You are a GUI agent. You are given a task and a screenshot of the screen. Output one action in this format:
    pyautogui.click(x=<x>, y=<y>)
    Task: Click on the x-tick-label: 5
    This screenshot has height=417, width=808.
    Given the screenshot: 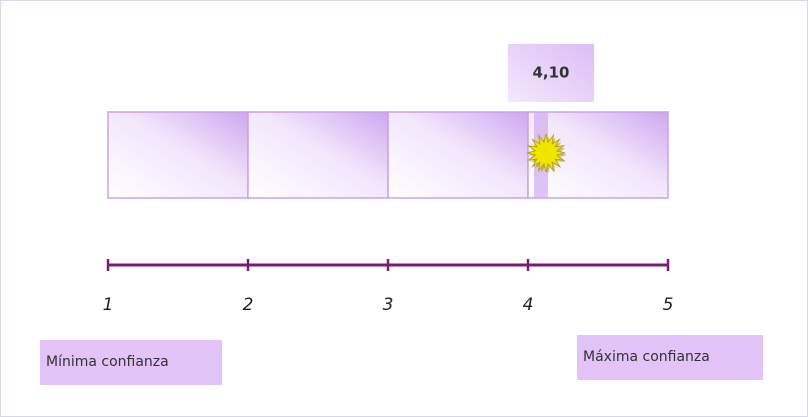 What is the action you would take?
    pyautogui.click(x=668, y=305)
    